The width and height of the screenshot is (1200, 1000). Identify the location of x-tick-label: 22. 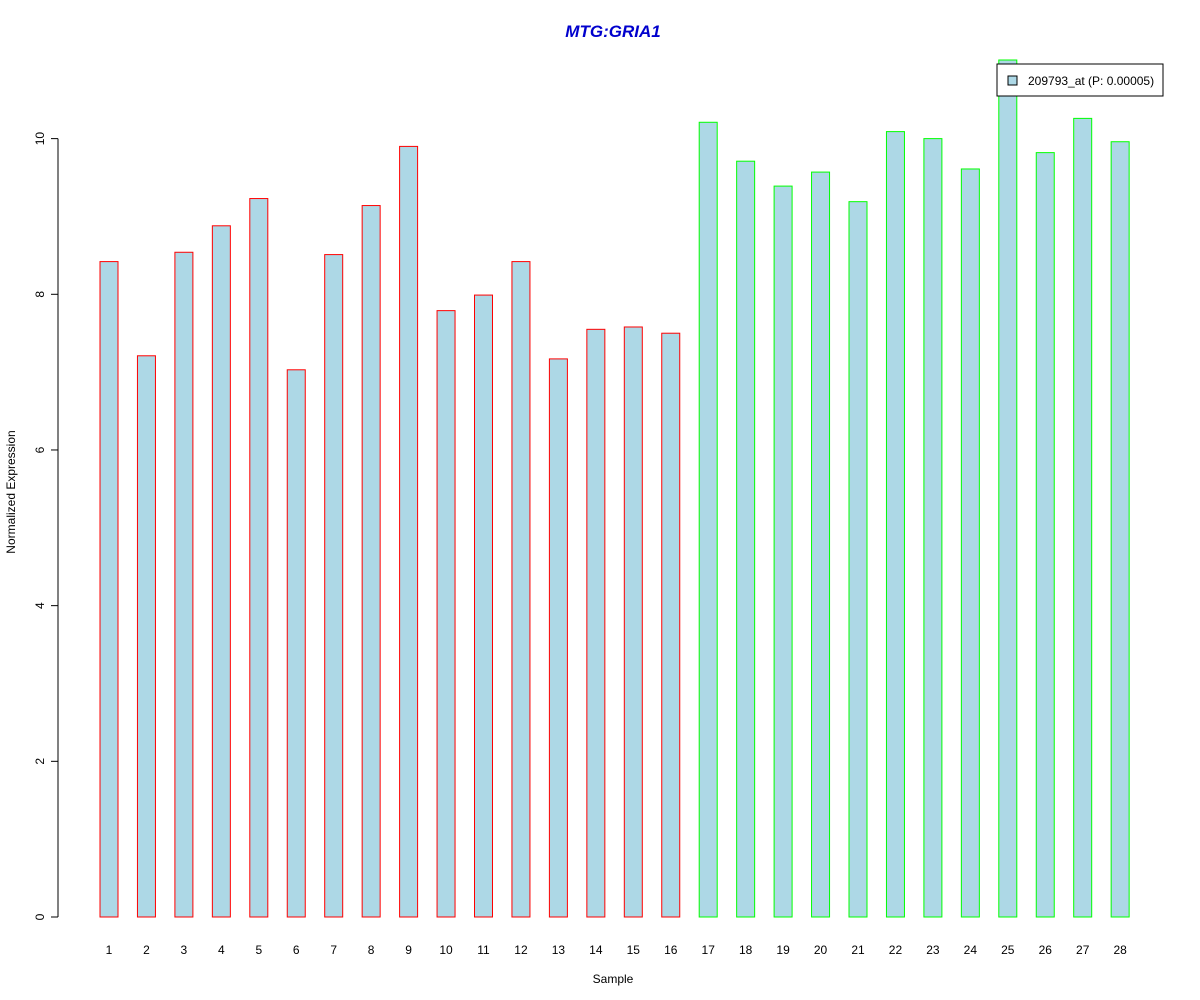
(896, 950).